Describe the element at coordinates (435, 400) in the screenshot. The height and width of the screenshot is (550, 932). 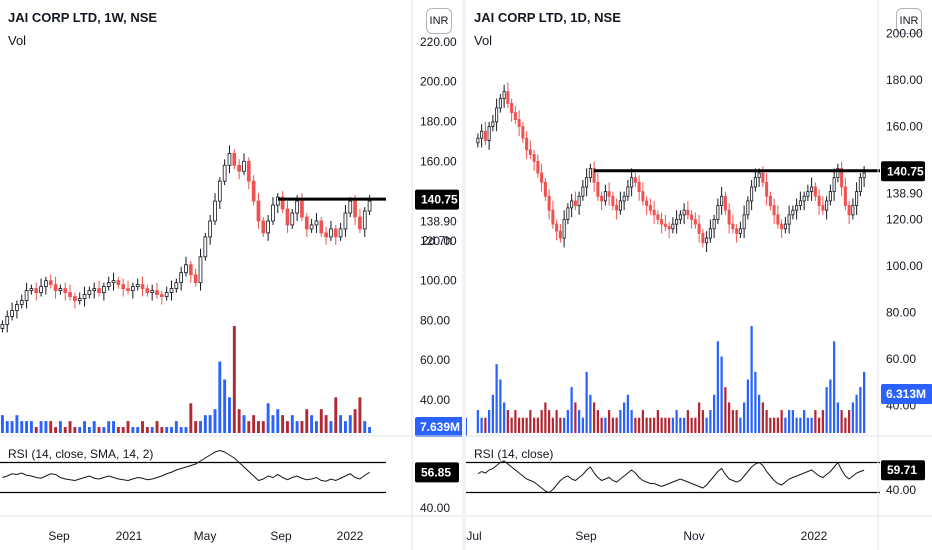
I see `y-tick-label: 40.00` at that location.